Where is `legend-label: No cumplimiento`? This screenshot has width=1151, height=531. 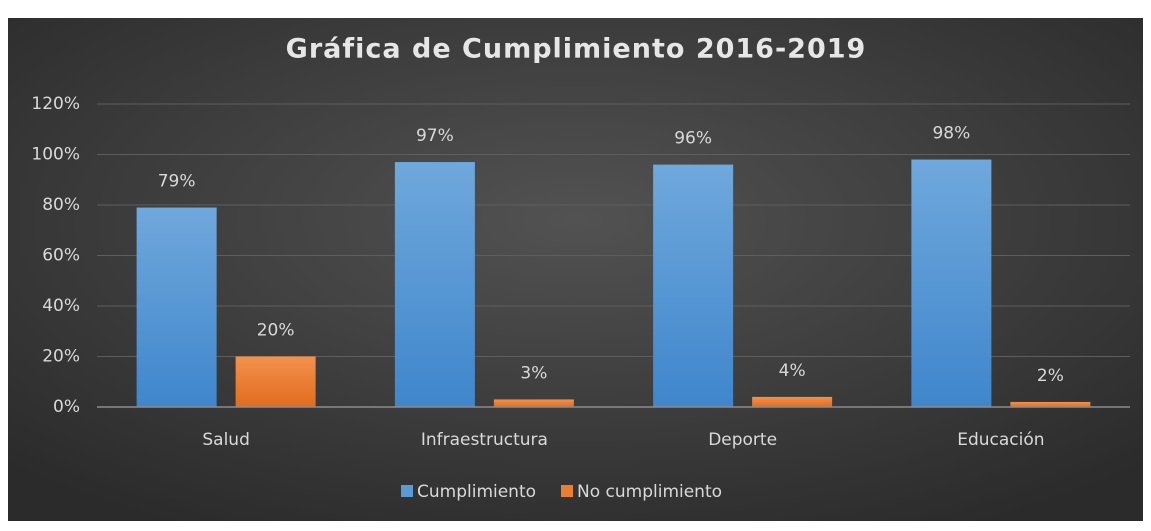
legend-label: No cumplimiento is located at coordinates (649, 492).